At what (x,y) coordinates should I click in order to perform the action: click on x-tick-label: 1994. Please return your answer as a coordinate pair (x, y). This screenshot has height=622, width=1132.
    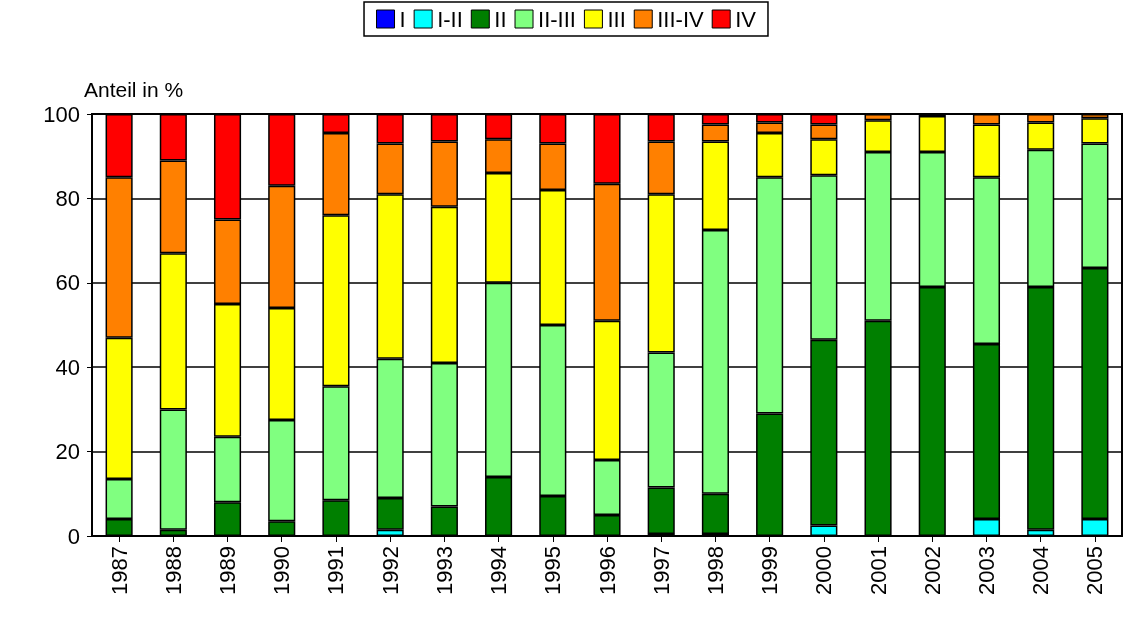
    Looking at the image, I should click on (499, 570).